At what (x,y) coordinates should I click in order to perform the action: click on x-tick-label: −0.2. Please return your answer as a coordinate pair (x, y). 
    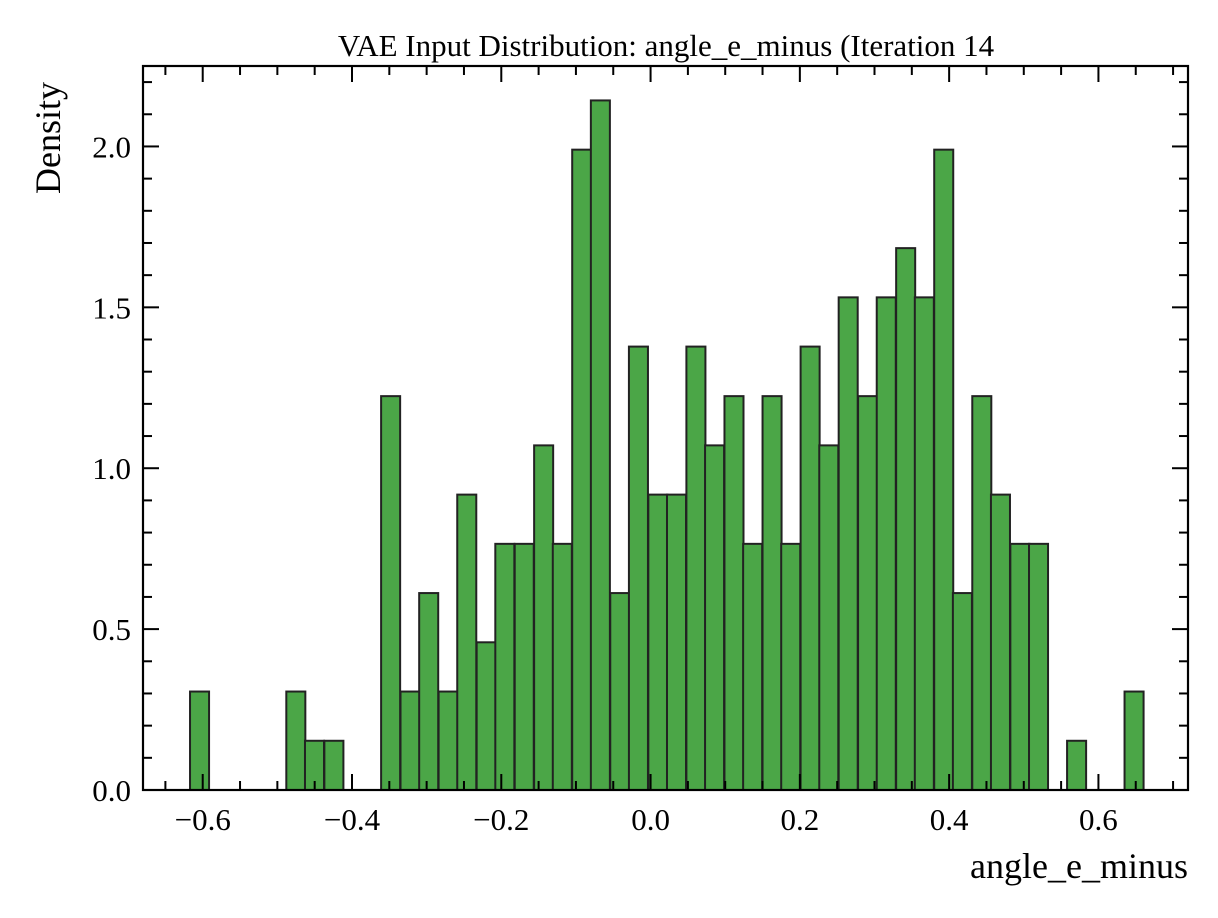
    Looking at the image, I should click on (501, 819).